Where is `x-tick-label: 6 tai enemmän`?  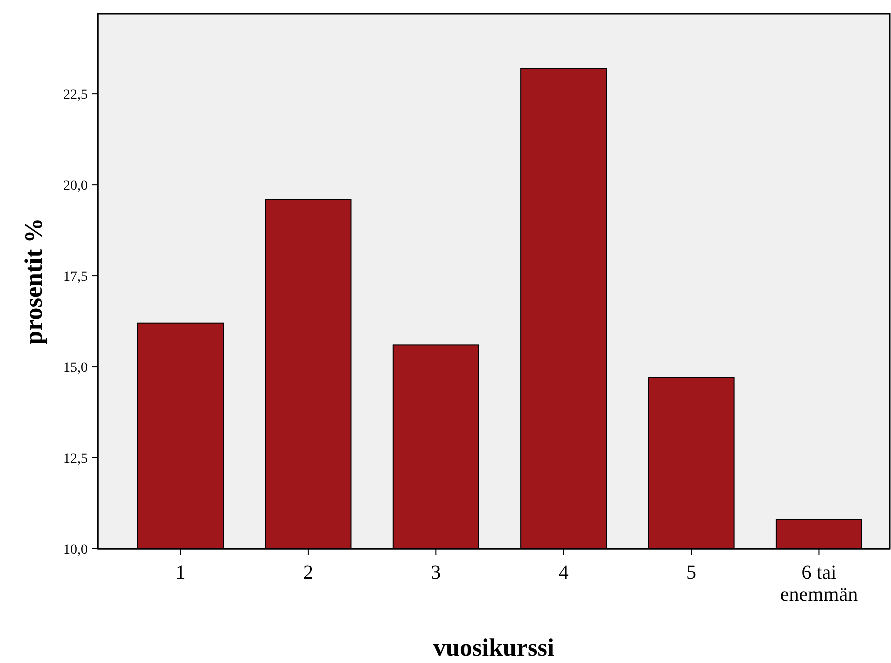
x-tick-label: 6 tai enemmän is located at coordinates (819, 584).